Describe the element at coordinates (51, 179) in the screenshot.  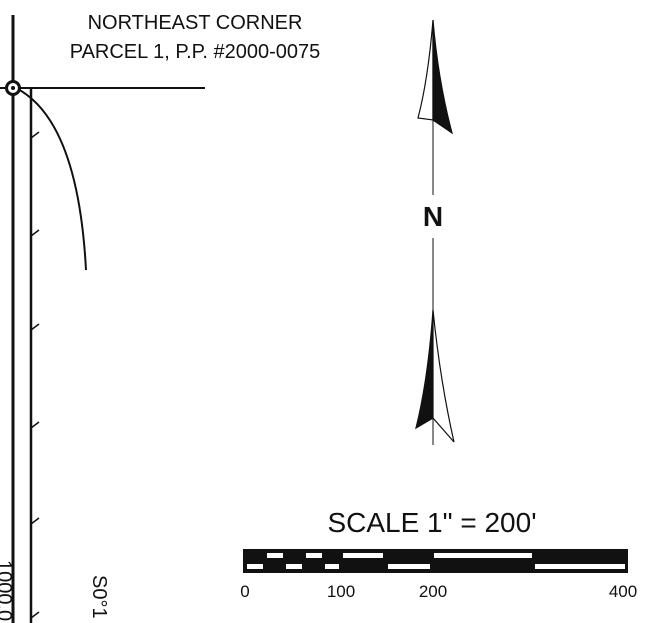
I see `boundary-curve` at that location.